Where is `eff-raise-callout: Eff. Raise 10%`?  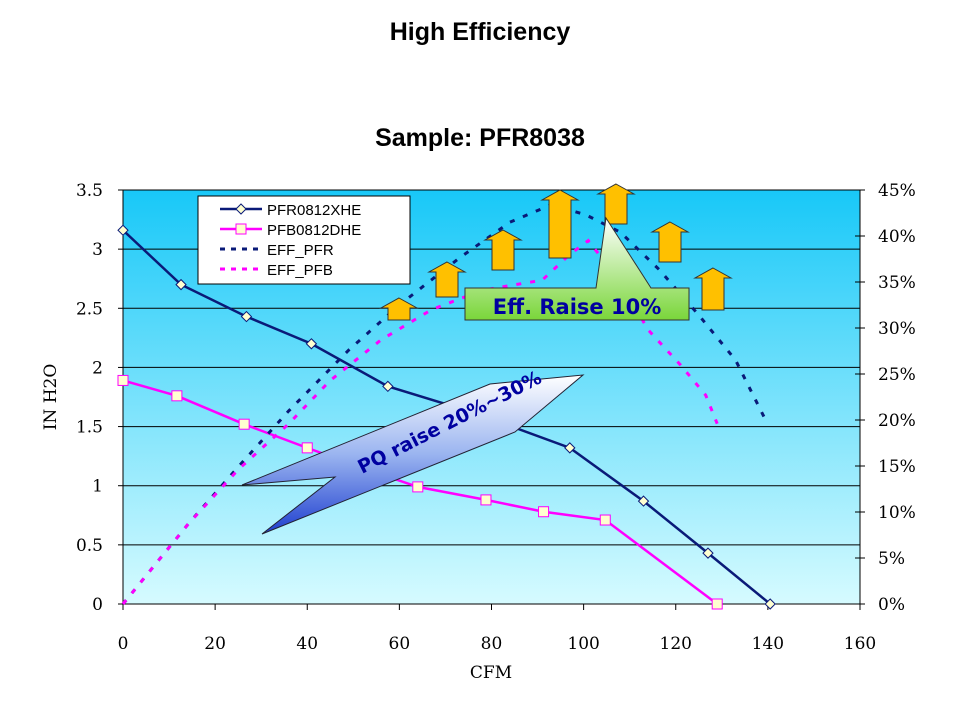 eff-raise-callout: Eff. Raise 10% is located at coordinates (577, 268).